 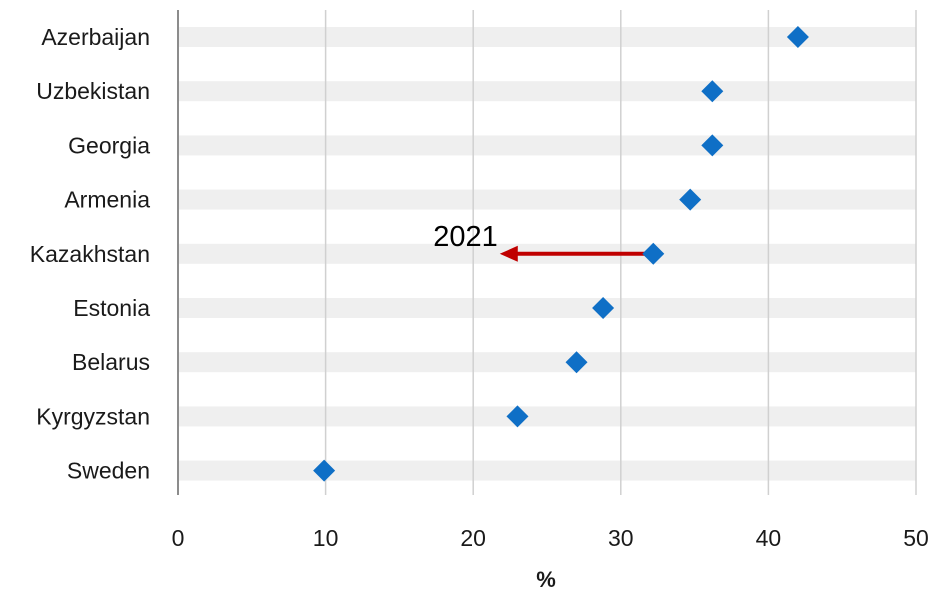 What do you see at coordinates (107, 200) in the screenshot?
I see `category-label: Armenia` at bounding box center [107, 200].